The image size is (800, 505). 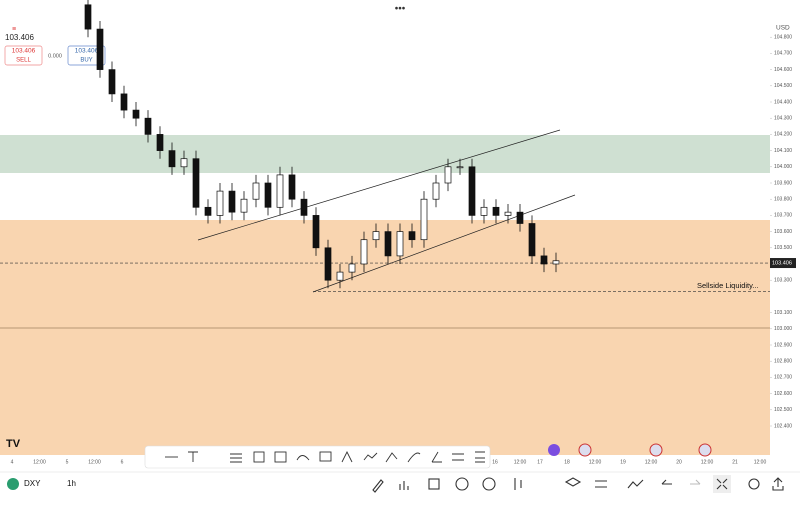 What do you see at coordinates (783, 70) in the screenshot?
I see `y-tick-label: 104.600` at bounding box center [783, 70].